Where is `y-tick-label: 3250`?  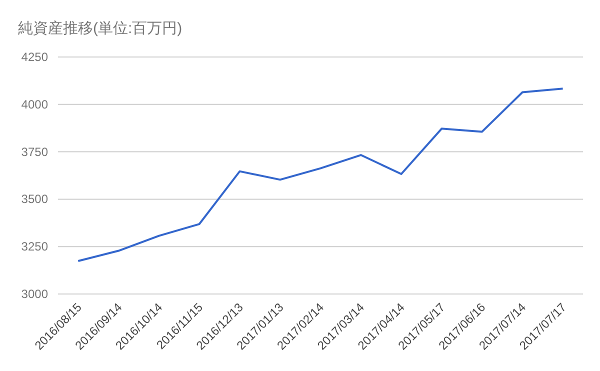
y-tick-label: 3250 is located at coordinates (34, 247).